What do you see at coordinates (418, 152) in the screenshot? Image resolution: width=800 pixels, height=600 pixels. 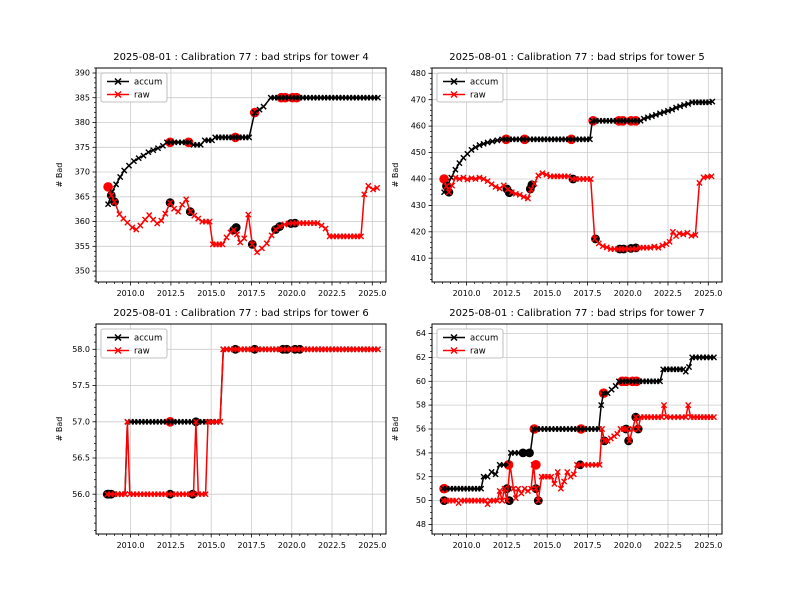 I see `y-tick-label: 450` at bounding box center [418, 152].